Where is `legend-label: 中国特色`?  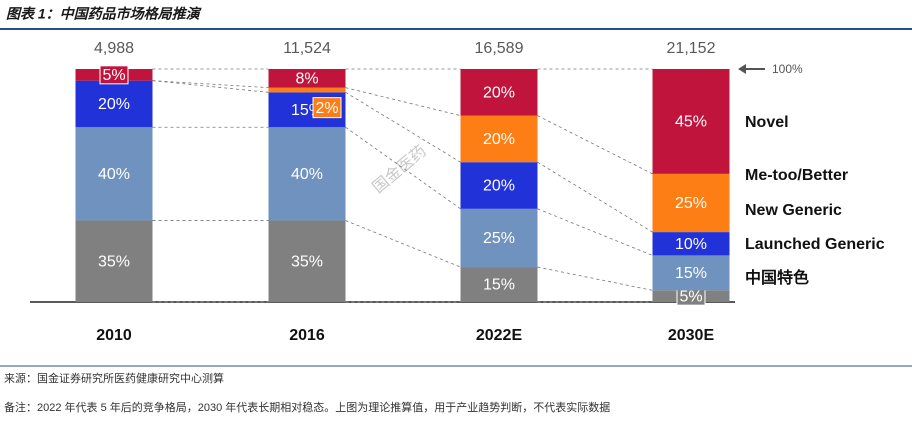
legend-label: 中国特色 is located at coordinates (777, 277).